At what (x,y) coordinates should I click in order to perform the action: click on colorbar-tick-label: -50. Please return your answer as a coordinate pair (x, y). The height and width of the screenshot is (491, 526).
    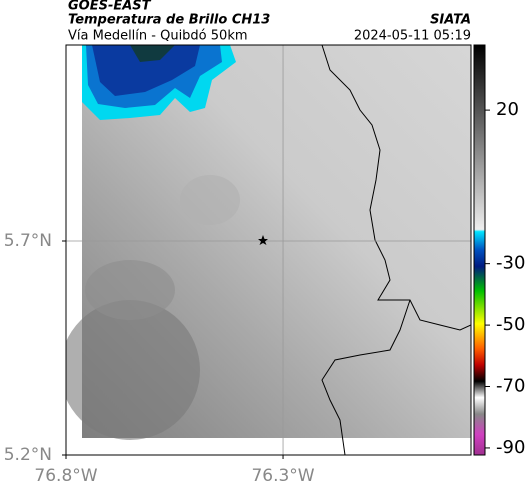
    Looking at the image, I should click on (510, 324).